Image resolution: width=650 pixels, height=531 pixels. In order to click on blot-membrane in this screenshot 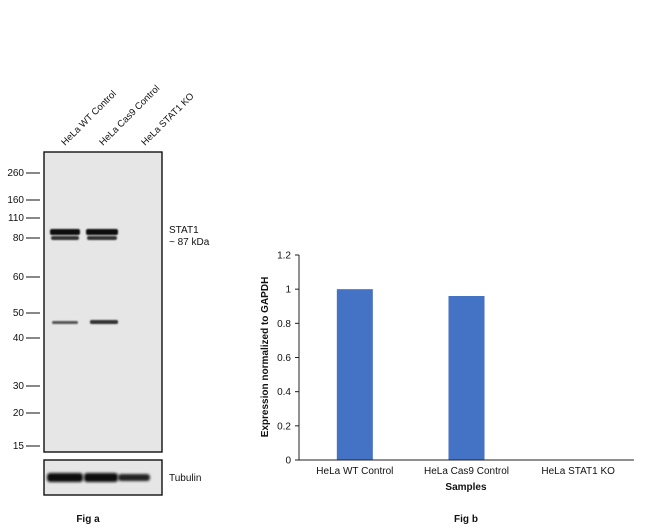, I will do `click(103, 302)`.